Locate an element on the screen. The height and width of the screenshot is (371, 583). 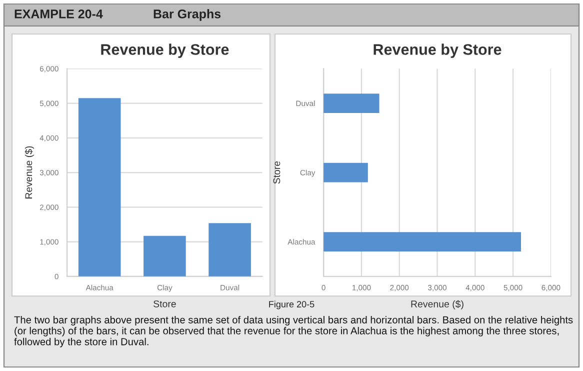
y-axis-title: Revenue ($) is located at coordinates (29, 172).